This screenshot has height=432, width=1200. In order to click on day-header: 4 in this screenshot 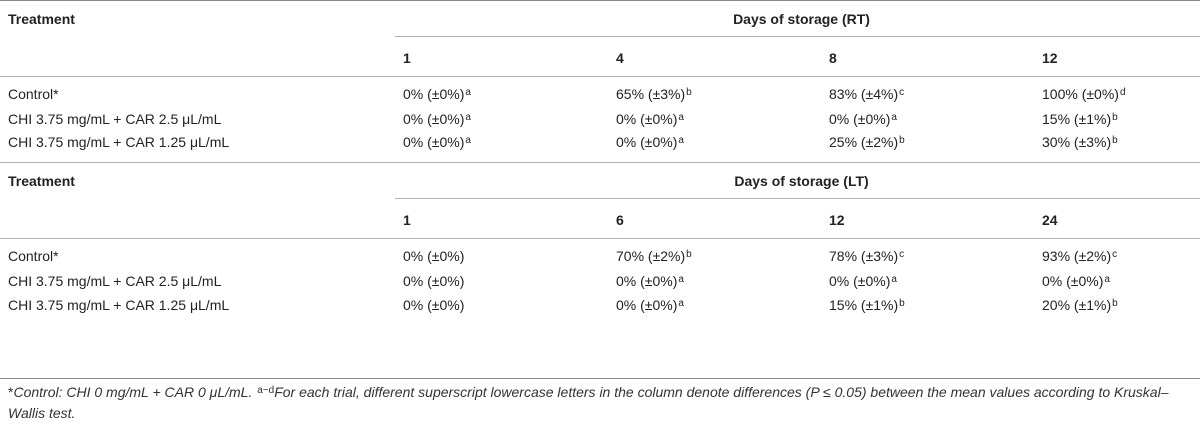, I will do `click(714, 56)`.